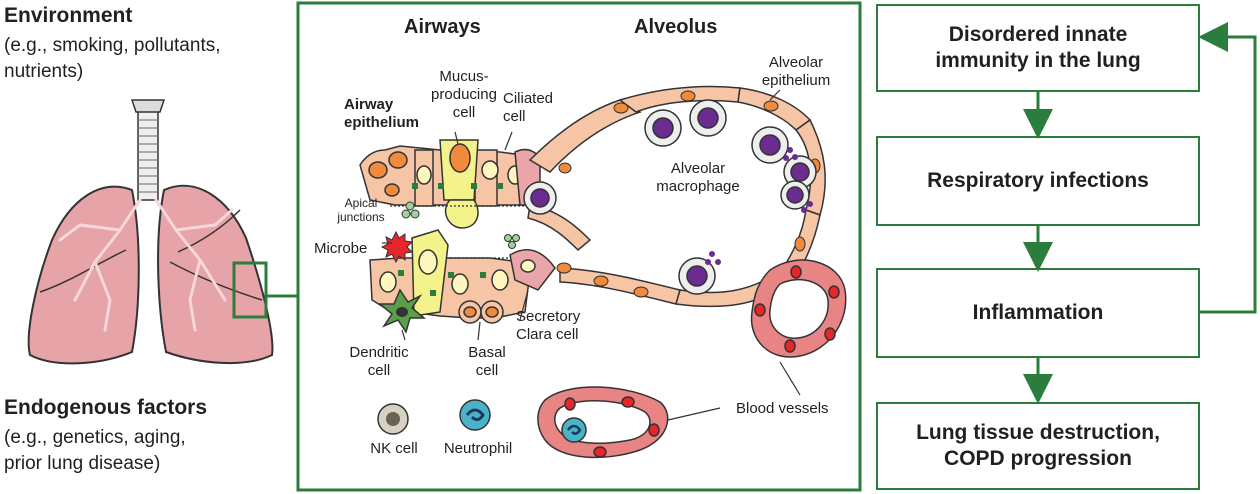  What do you see at coordinates (215, 274) in the screenshot?
I see `right-lung` at bounding box center [215, 274].